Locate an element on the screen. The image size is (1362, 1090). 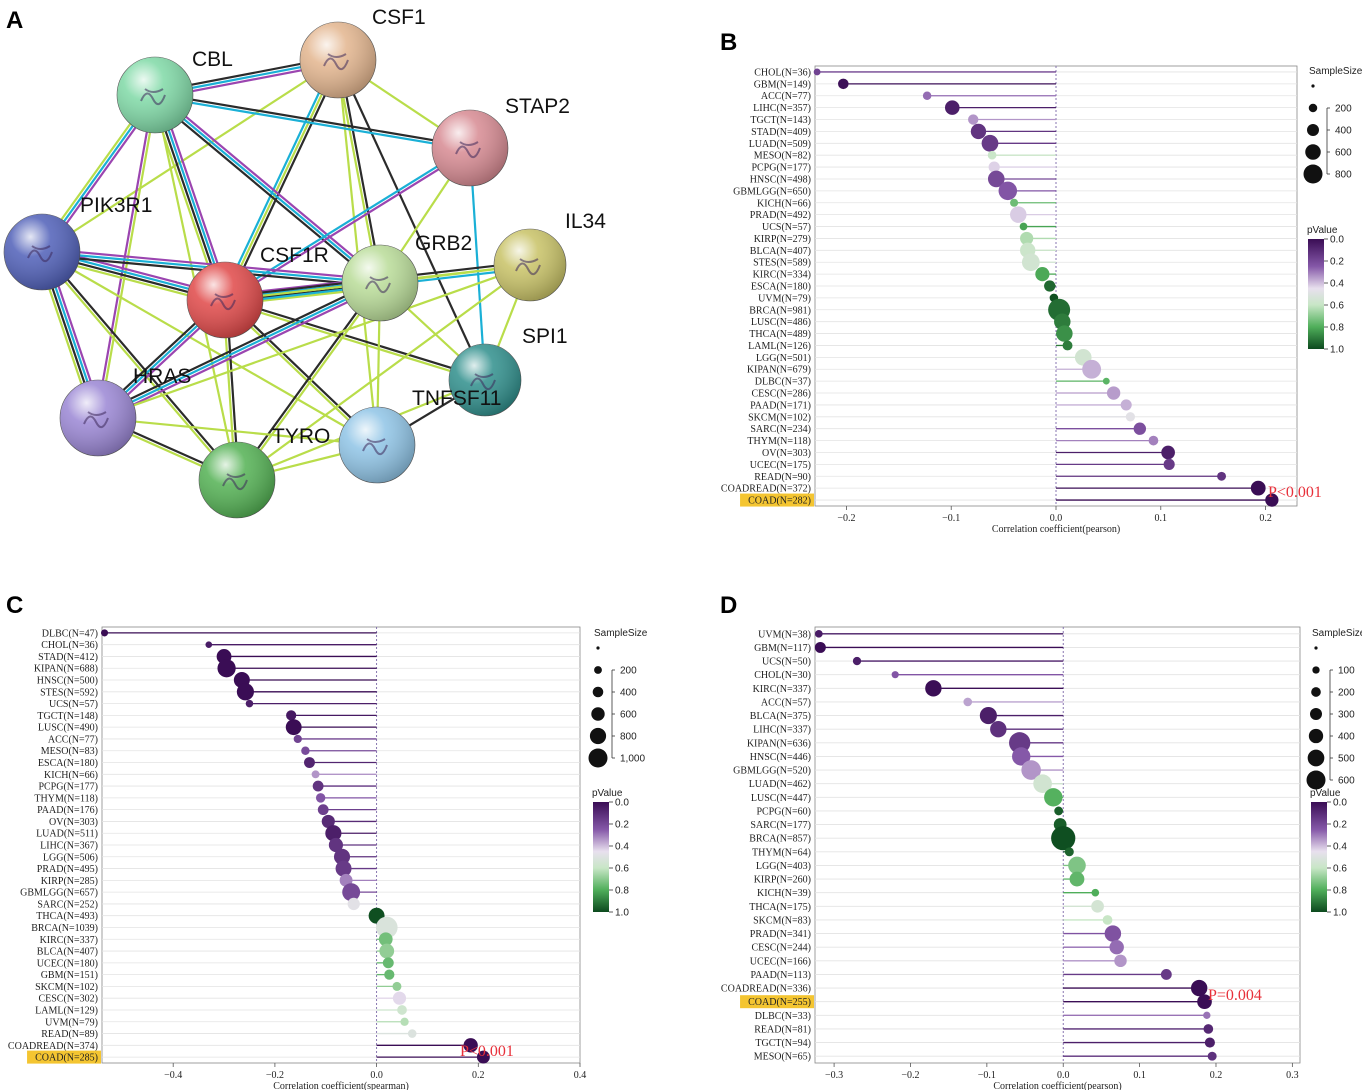
color-legend-bar is located at coordinates (1316, 294).